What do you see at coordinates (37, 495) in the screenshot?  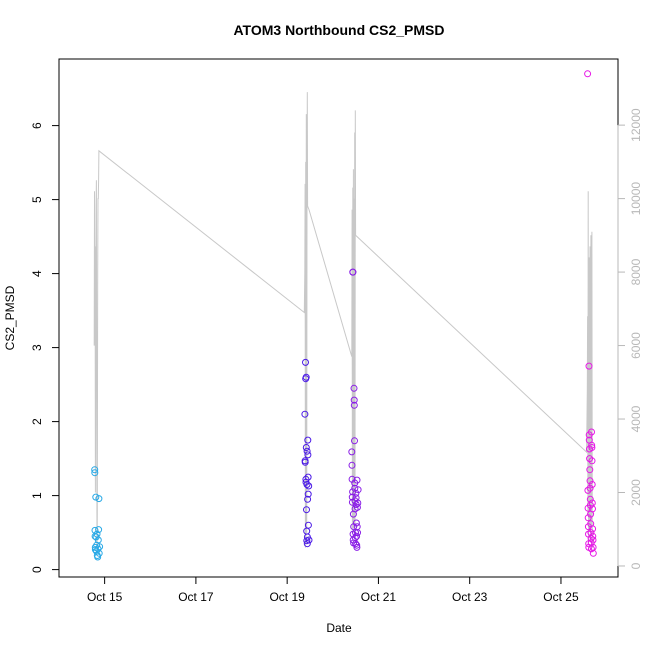 I see `y-left-tick-label: 1` at bounding box center [37, 495].